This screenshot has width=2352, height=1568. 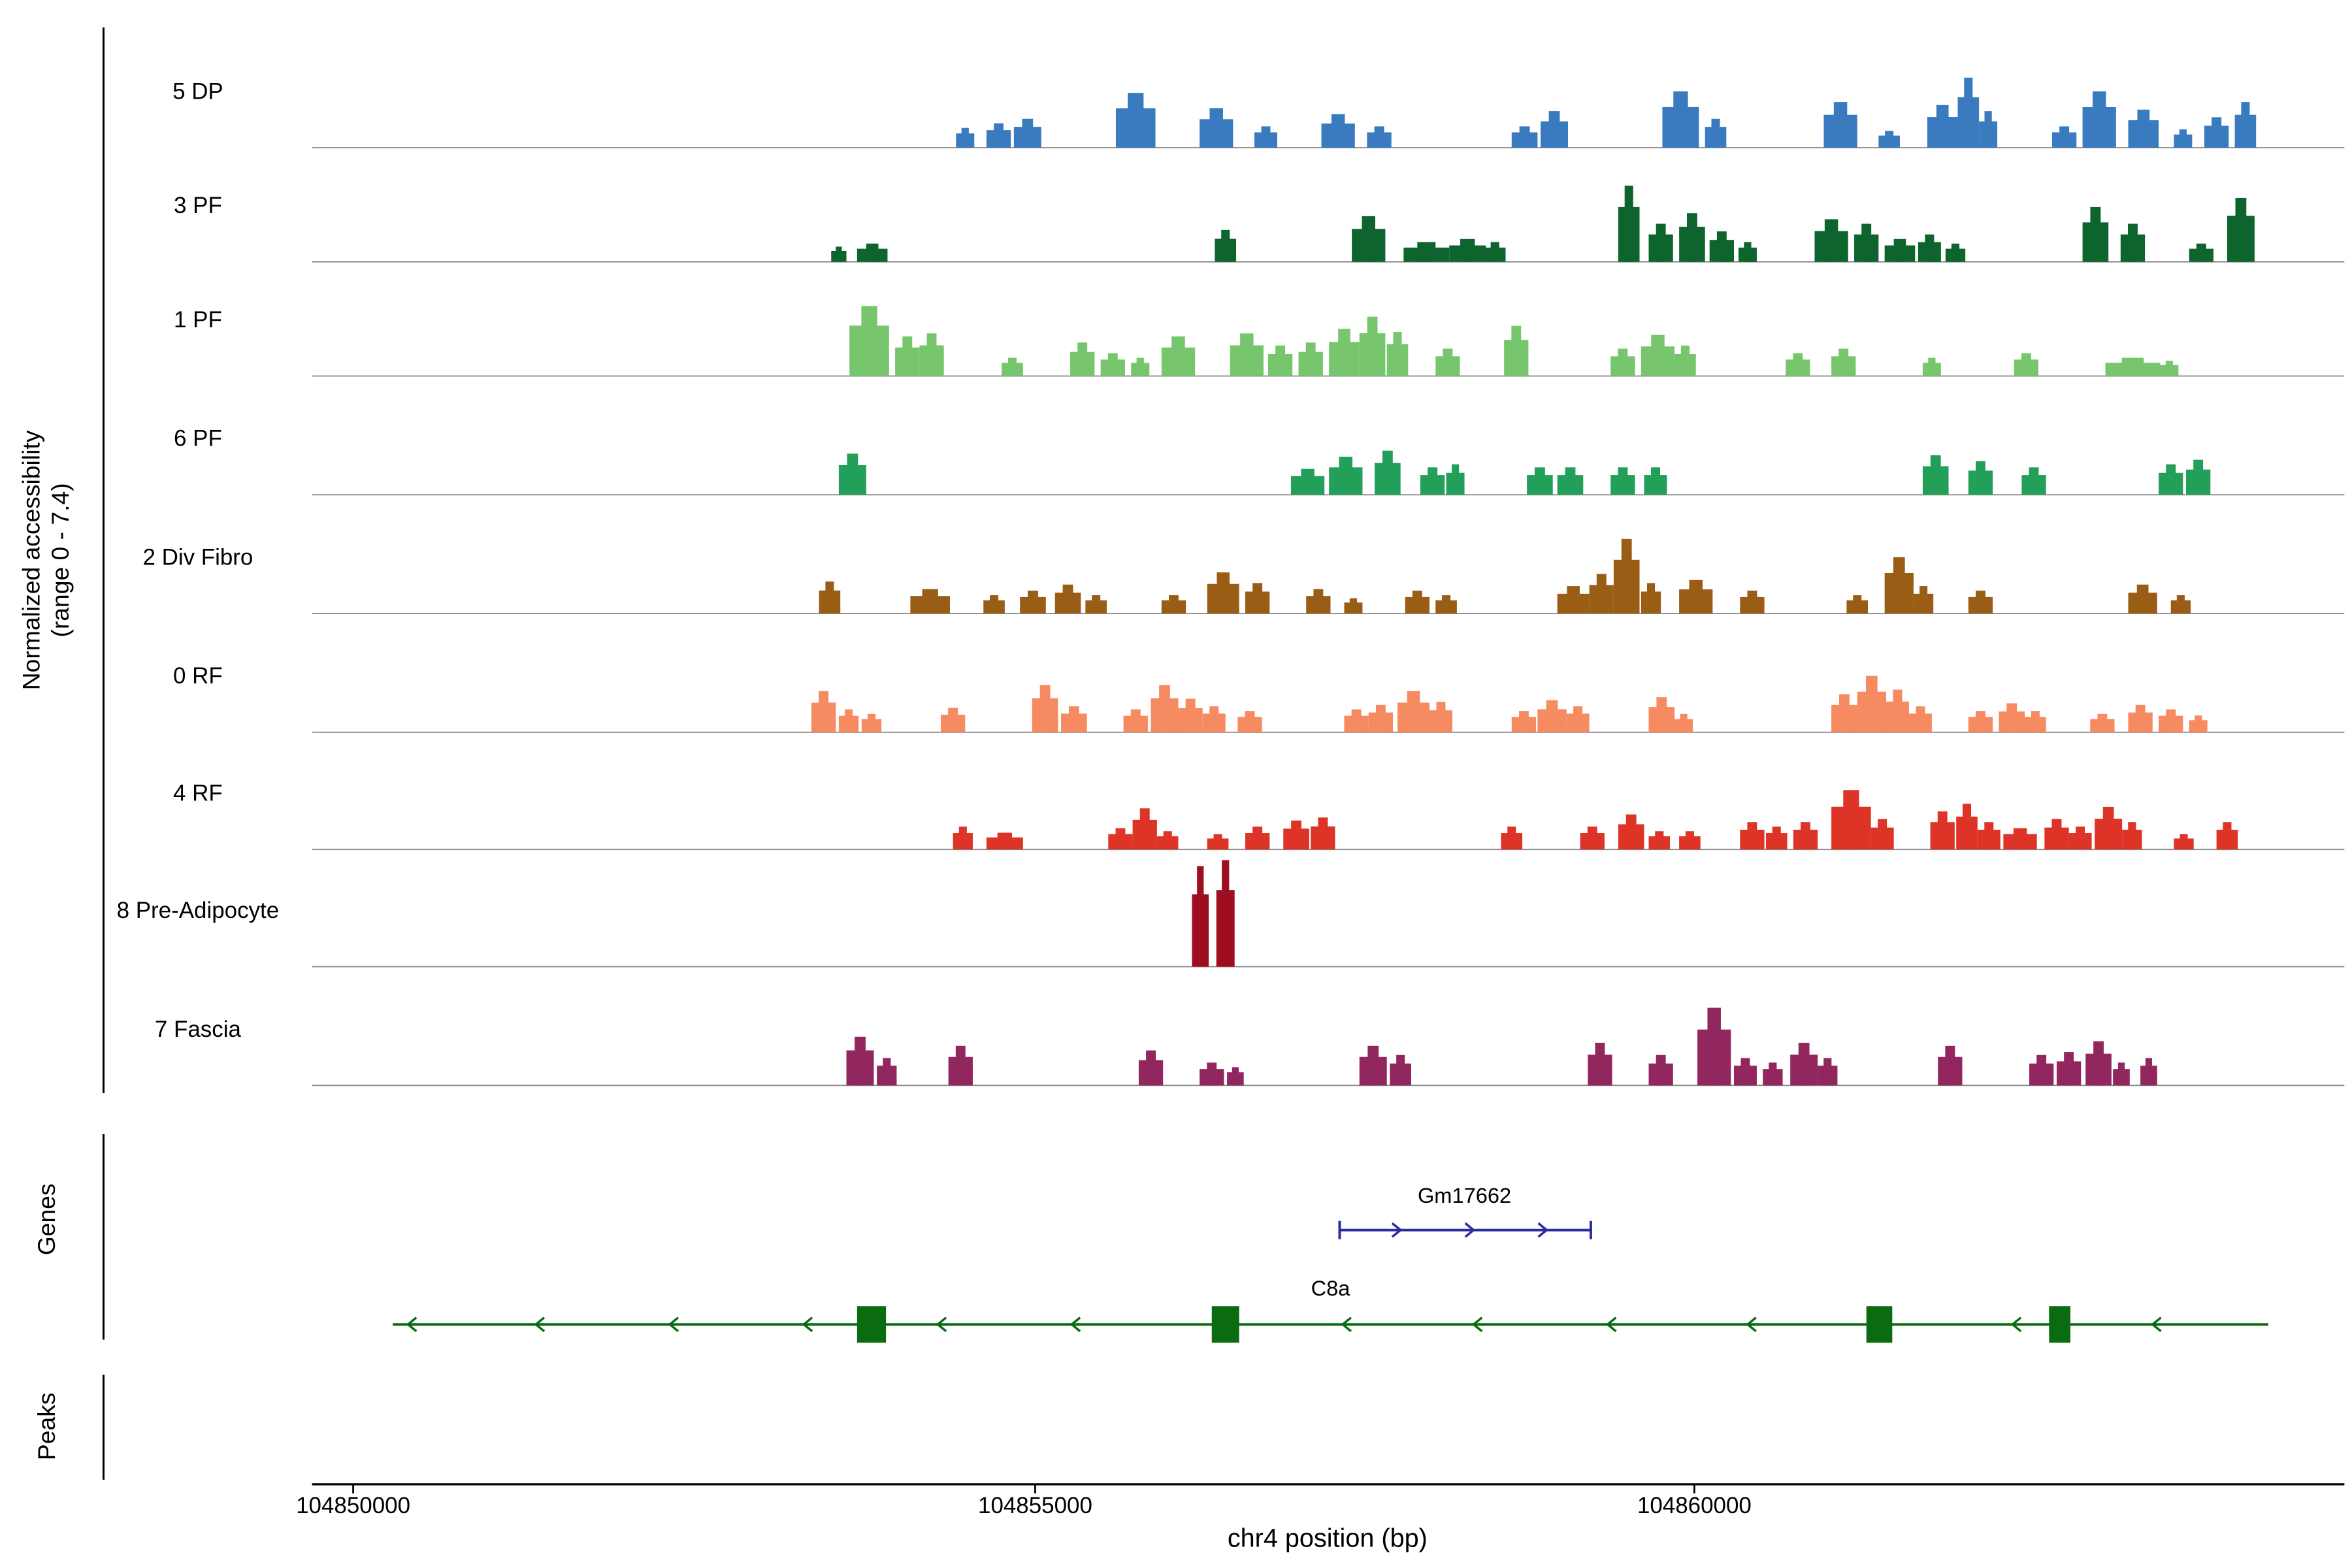 What do you see at coordinates (198, 1029) in the screenshot?
I see `track-label: 7 Fascia` at bounding box center [198, 1029].